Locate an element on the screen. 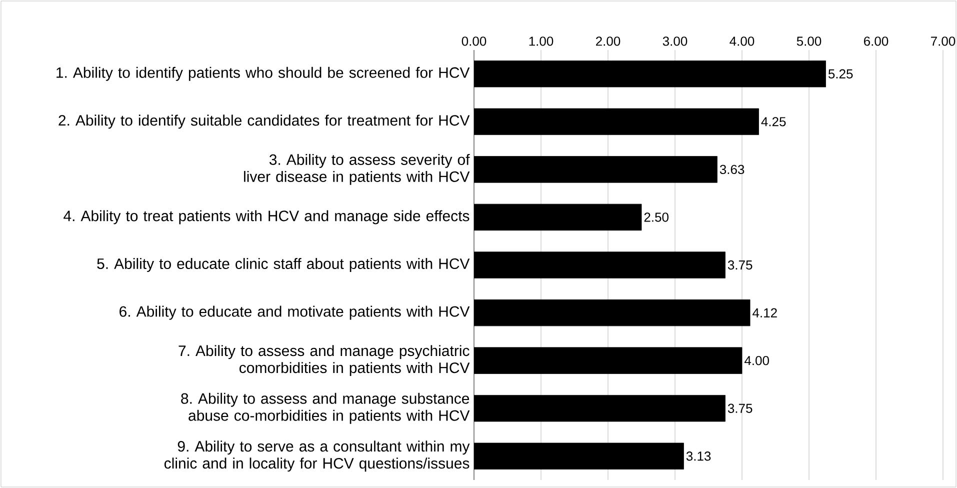 The image size is (957, 488). data-label: 2.50 is located at coordinates (656, 217).